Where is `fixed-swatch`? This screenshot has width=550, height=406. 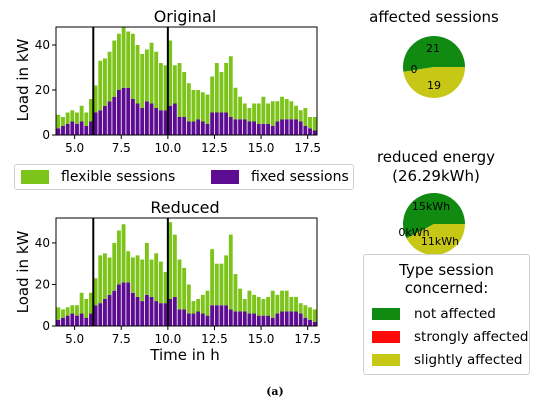 fixed-swatch is located at coordinates (225, 177).